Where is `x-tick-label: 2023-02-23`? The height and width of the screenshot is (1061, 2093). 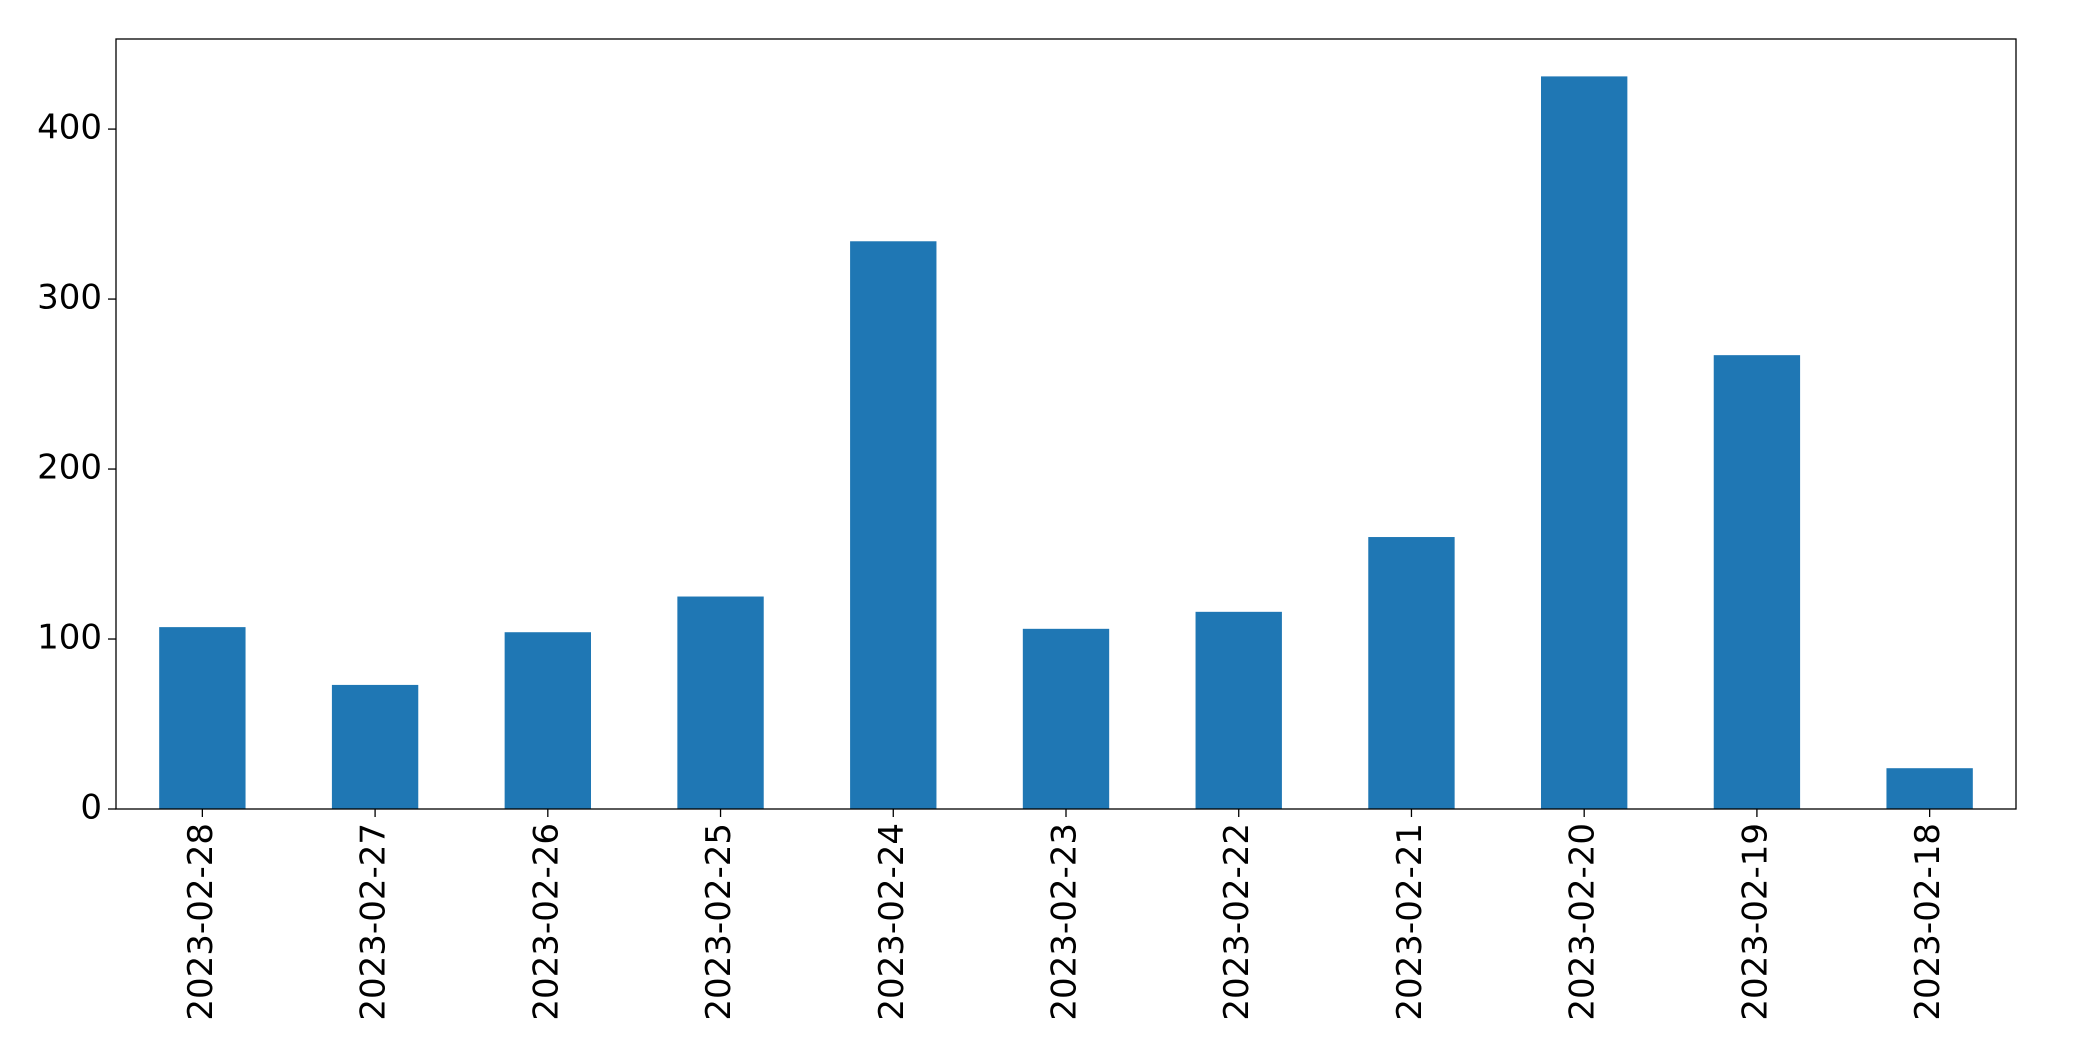 x-tick-label: 2023-02-23 is located at coordinates (1065, 922).